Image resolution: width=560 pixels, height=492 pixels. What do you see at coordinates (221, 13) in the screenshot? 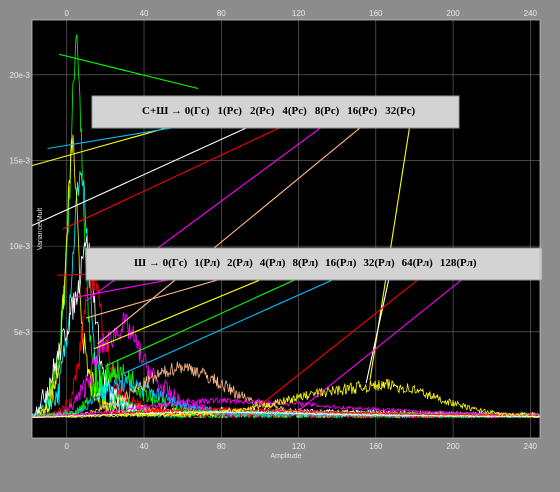
I see `x-tick-label-top: 80` at bounding box center [221, 13].